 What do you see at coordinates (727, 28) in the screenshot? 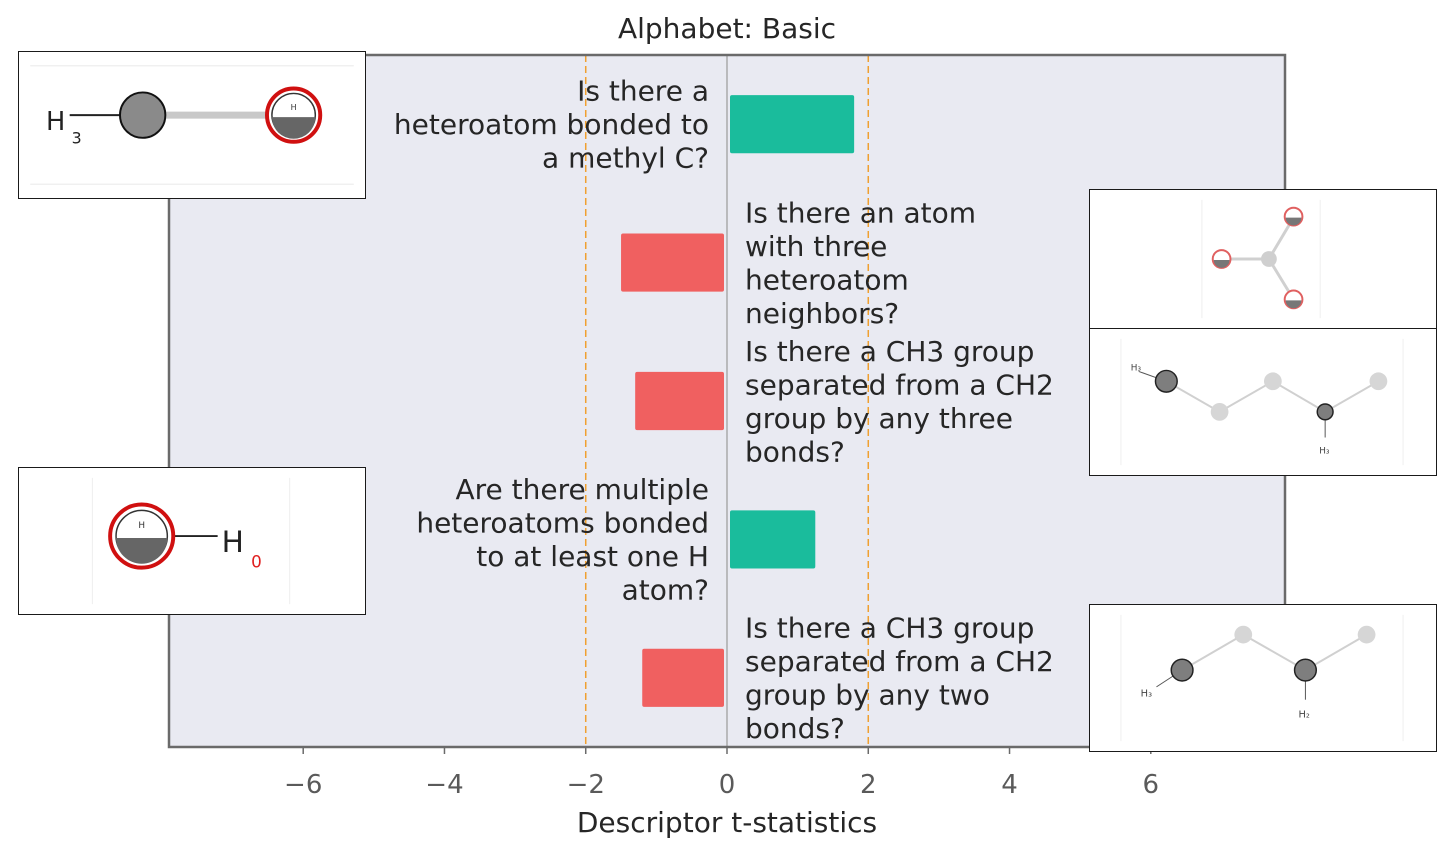
I see `chart-title: Alphabet: Basic` at bounding box center [727, 28].